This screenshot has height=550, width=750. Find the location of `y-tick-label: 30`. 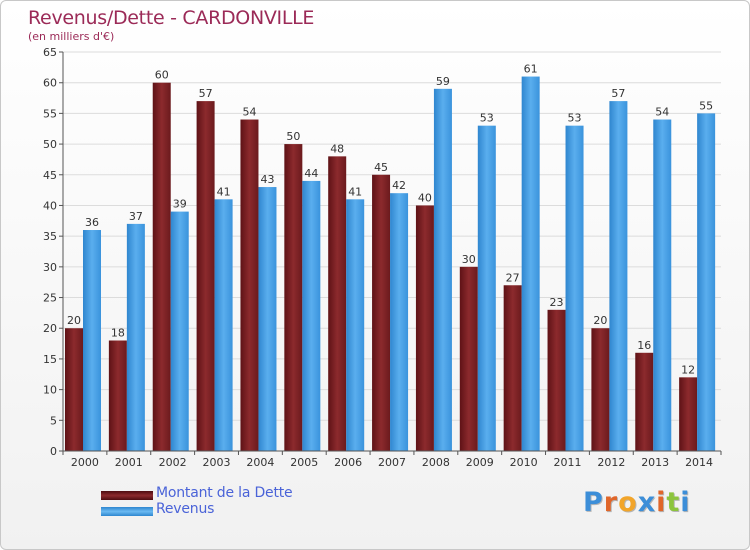

y-tick-label: 30 is located at coordinates (50, 267).